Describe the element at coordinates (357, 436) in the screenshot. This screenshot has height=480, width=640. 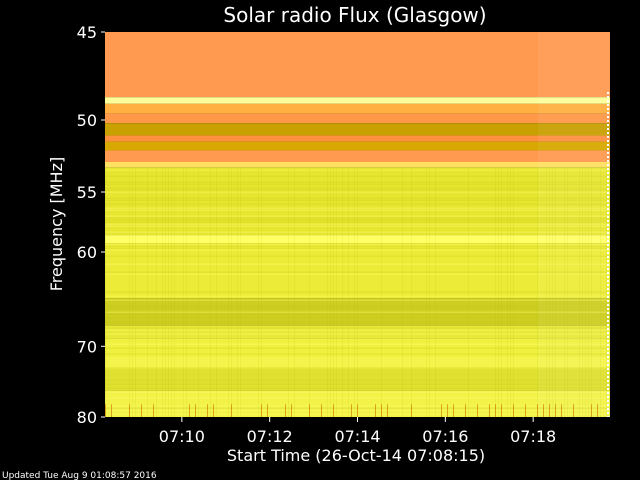
I see `x-tick-label: 07:14` at that location.